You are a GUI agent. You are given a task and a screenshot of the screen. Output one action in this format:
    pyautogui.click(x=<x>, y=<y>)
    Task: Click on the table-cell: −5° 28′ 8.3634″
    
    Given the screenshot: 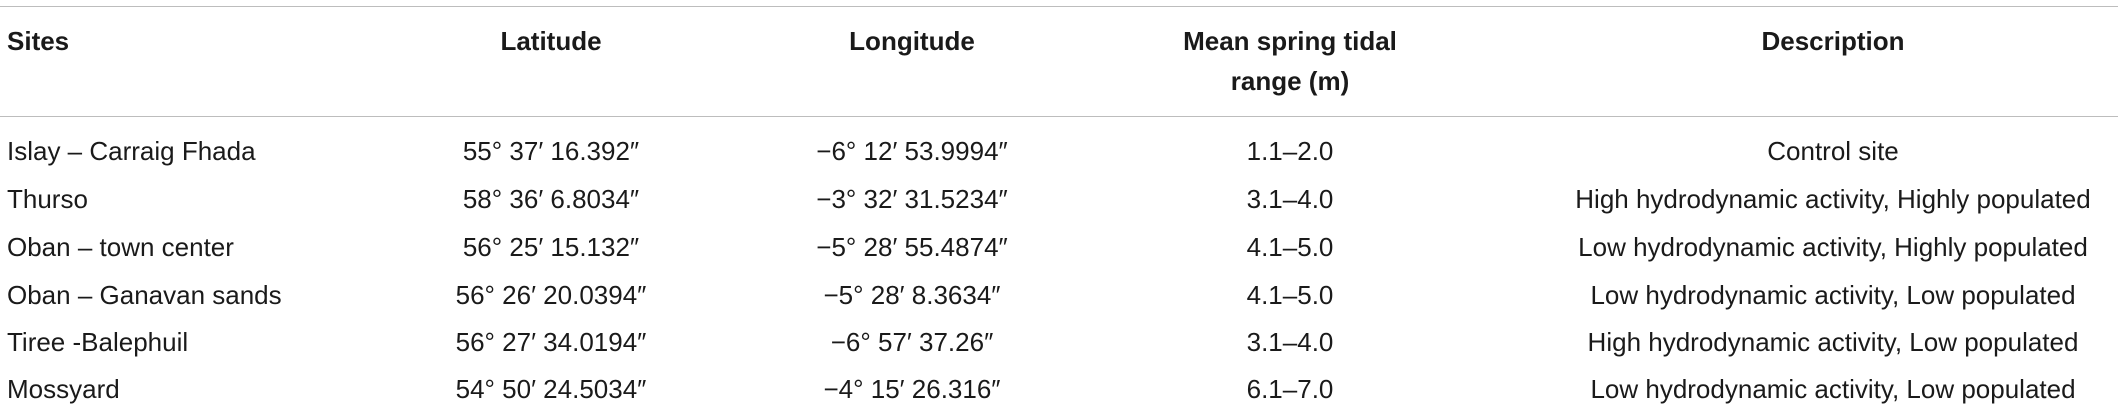 What is the action you would take?
    pyautogui.click(x=912, y=295)
    